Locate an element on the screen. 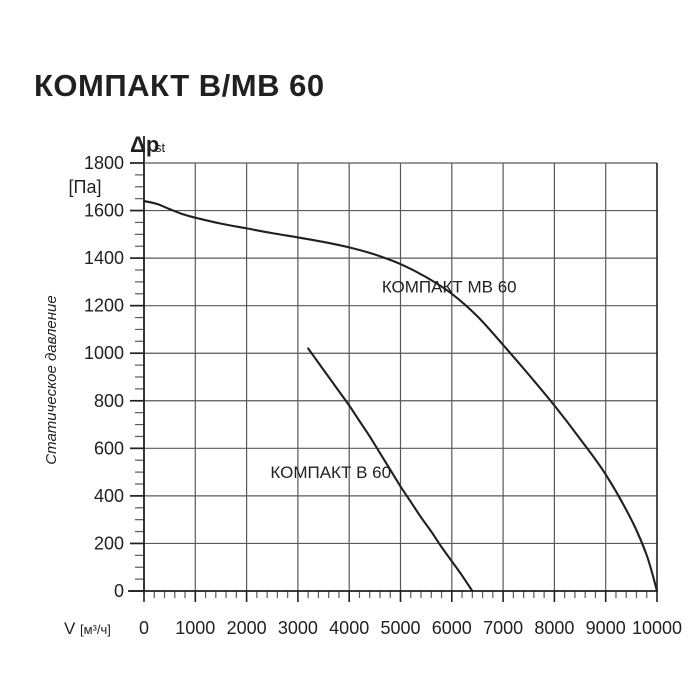 This screenshot has width=700, height=700. y-tick-label: 0 is located at coordinates (119, 591).